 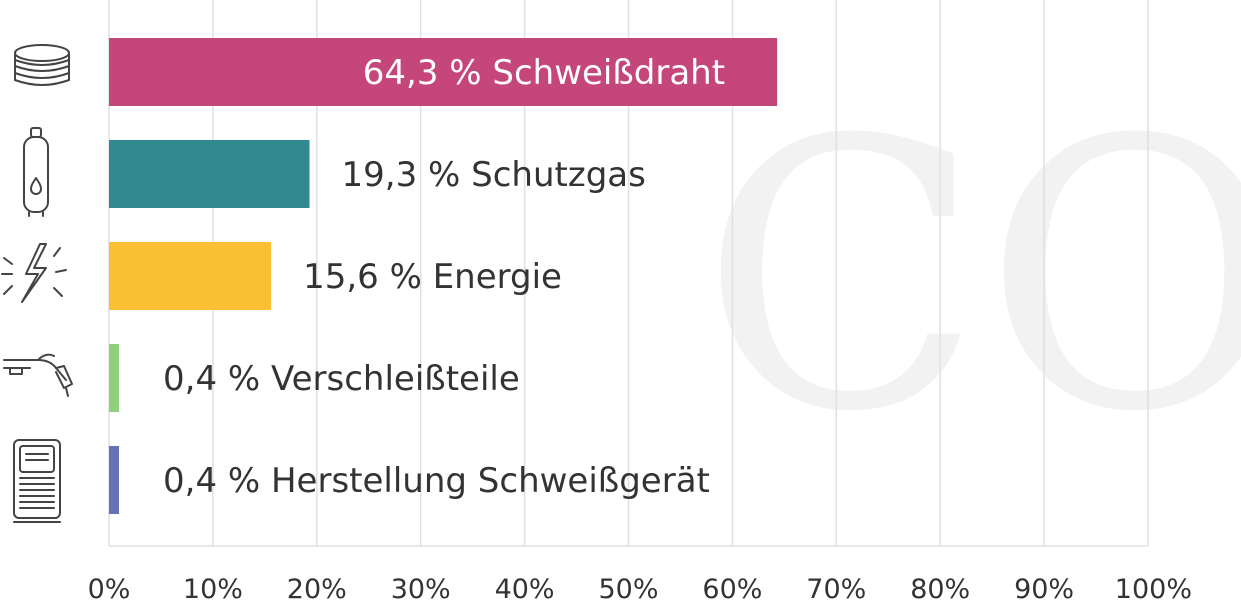 I want to click on x-tick-label: 100%, so click(x=1153, y=589).